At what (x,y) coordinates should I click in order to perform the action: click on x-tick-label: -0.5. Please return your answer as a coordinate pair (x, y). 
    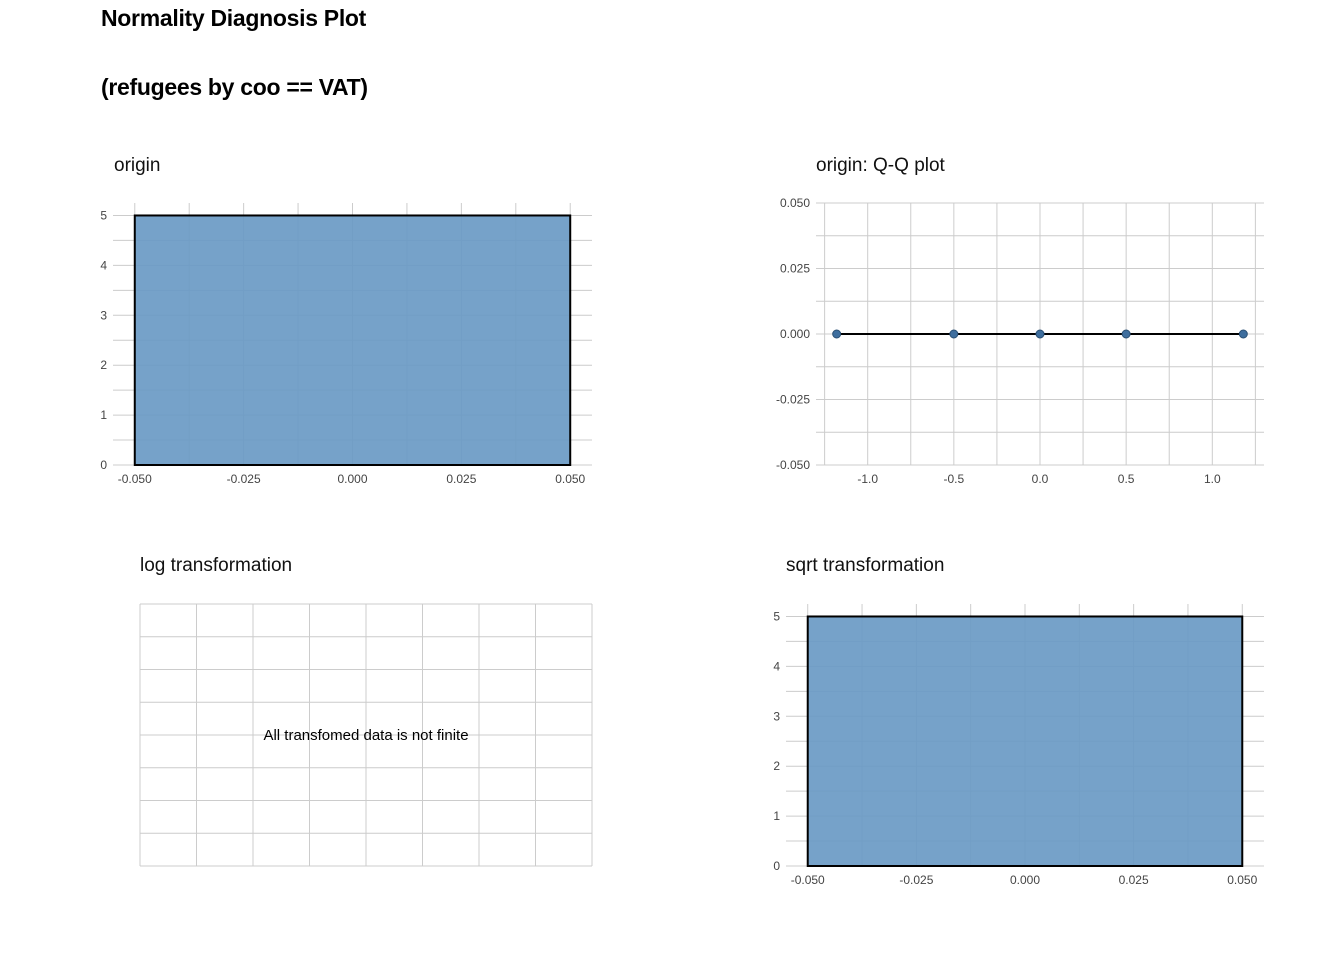
    Looking at the image, I should click on (954, 479).